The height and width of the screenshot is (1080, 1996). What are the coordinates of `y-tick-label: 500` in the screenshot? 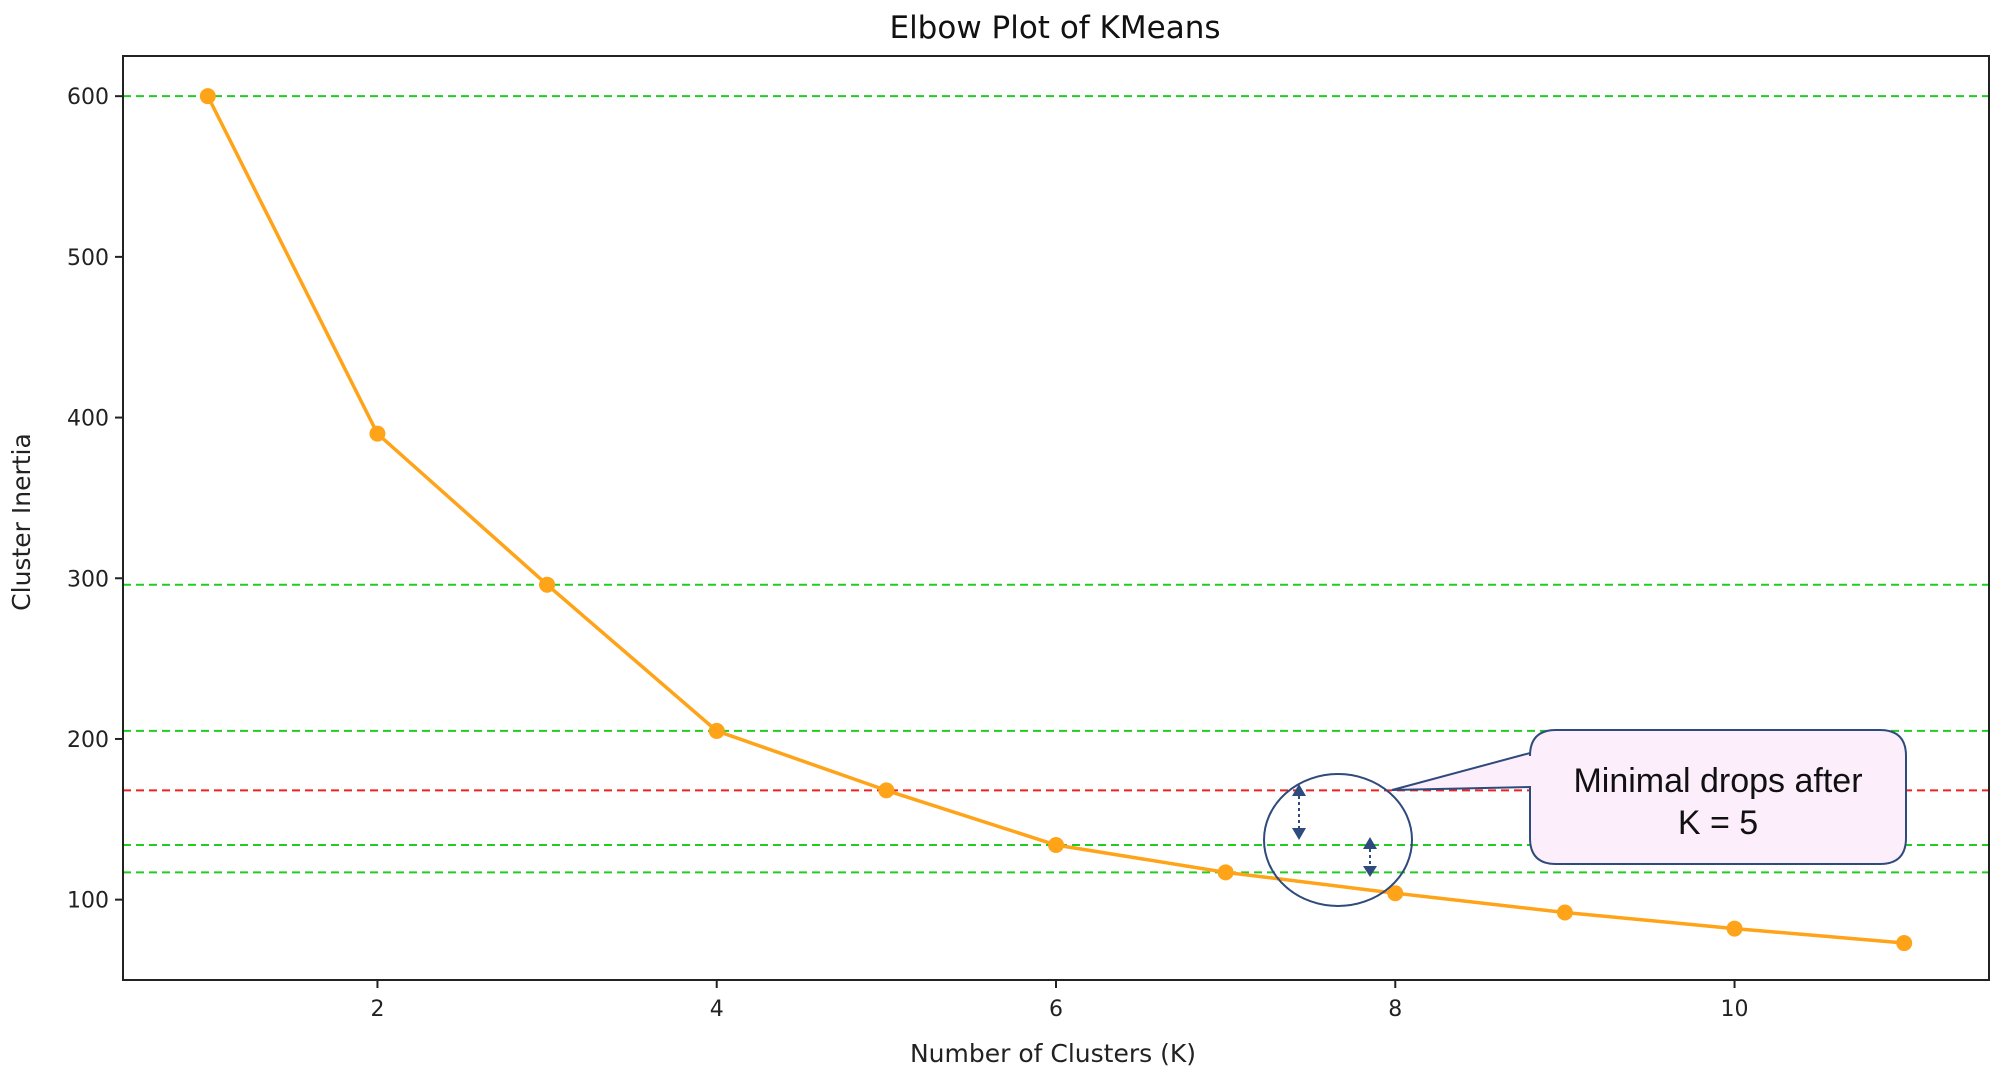 It's located at (88, 258).